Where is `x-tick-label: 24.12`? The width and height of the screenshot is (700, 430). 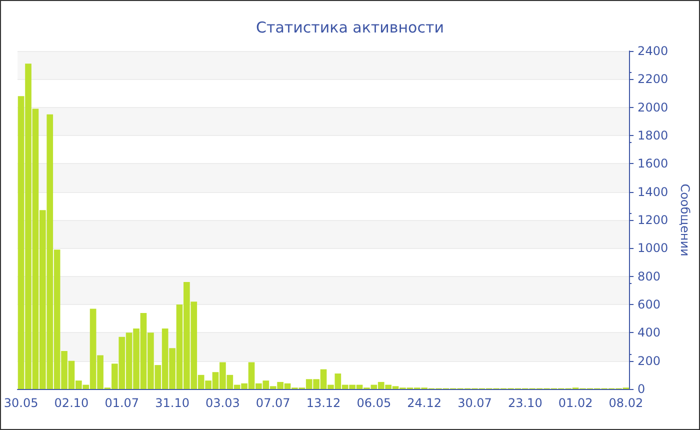 x-tick-label: 24.12 is located at coordinates (424, 403).